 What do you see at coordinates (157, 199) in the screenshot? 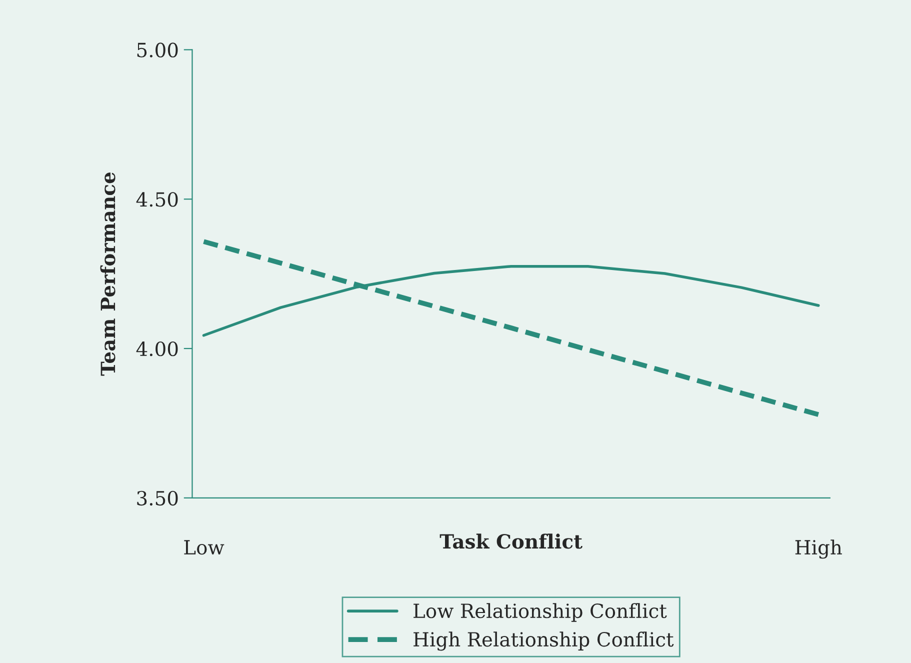
I see `y-tick-label: 4.50` at bounding box center [157, 199].